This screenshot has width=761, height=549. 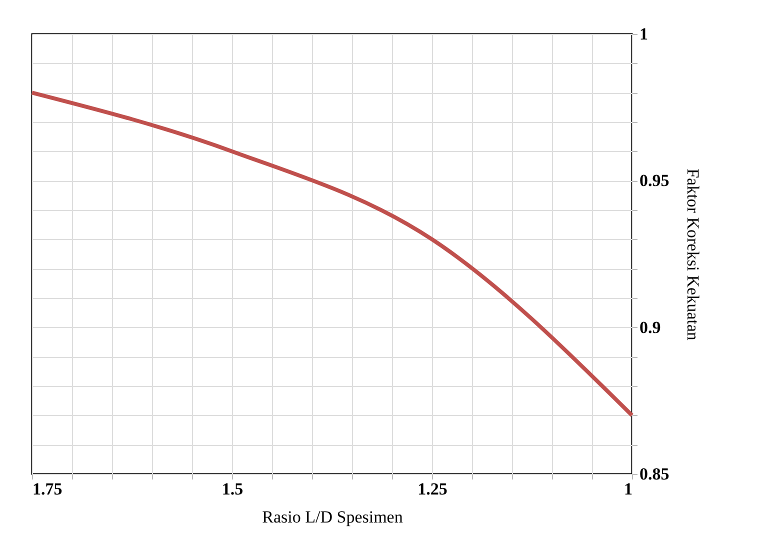 What do you see at coordinates (233, 489) in the screenshot?
I see `x-tick-label: 1.5` at bounding box center [233, 489].